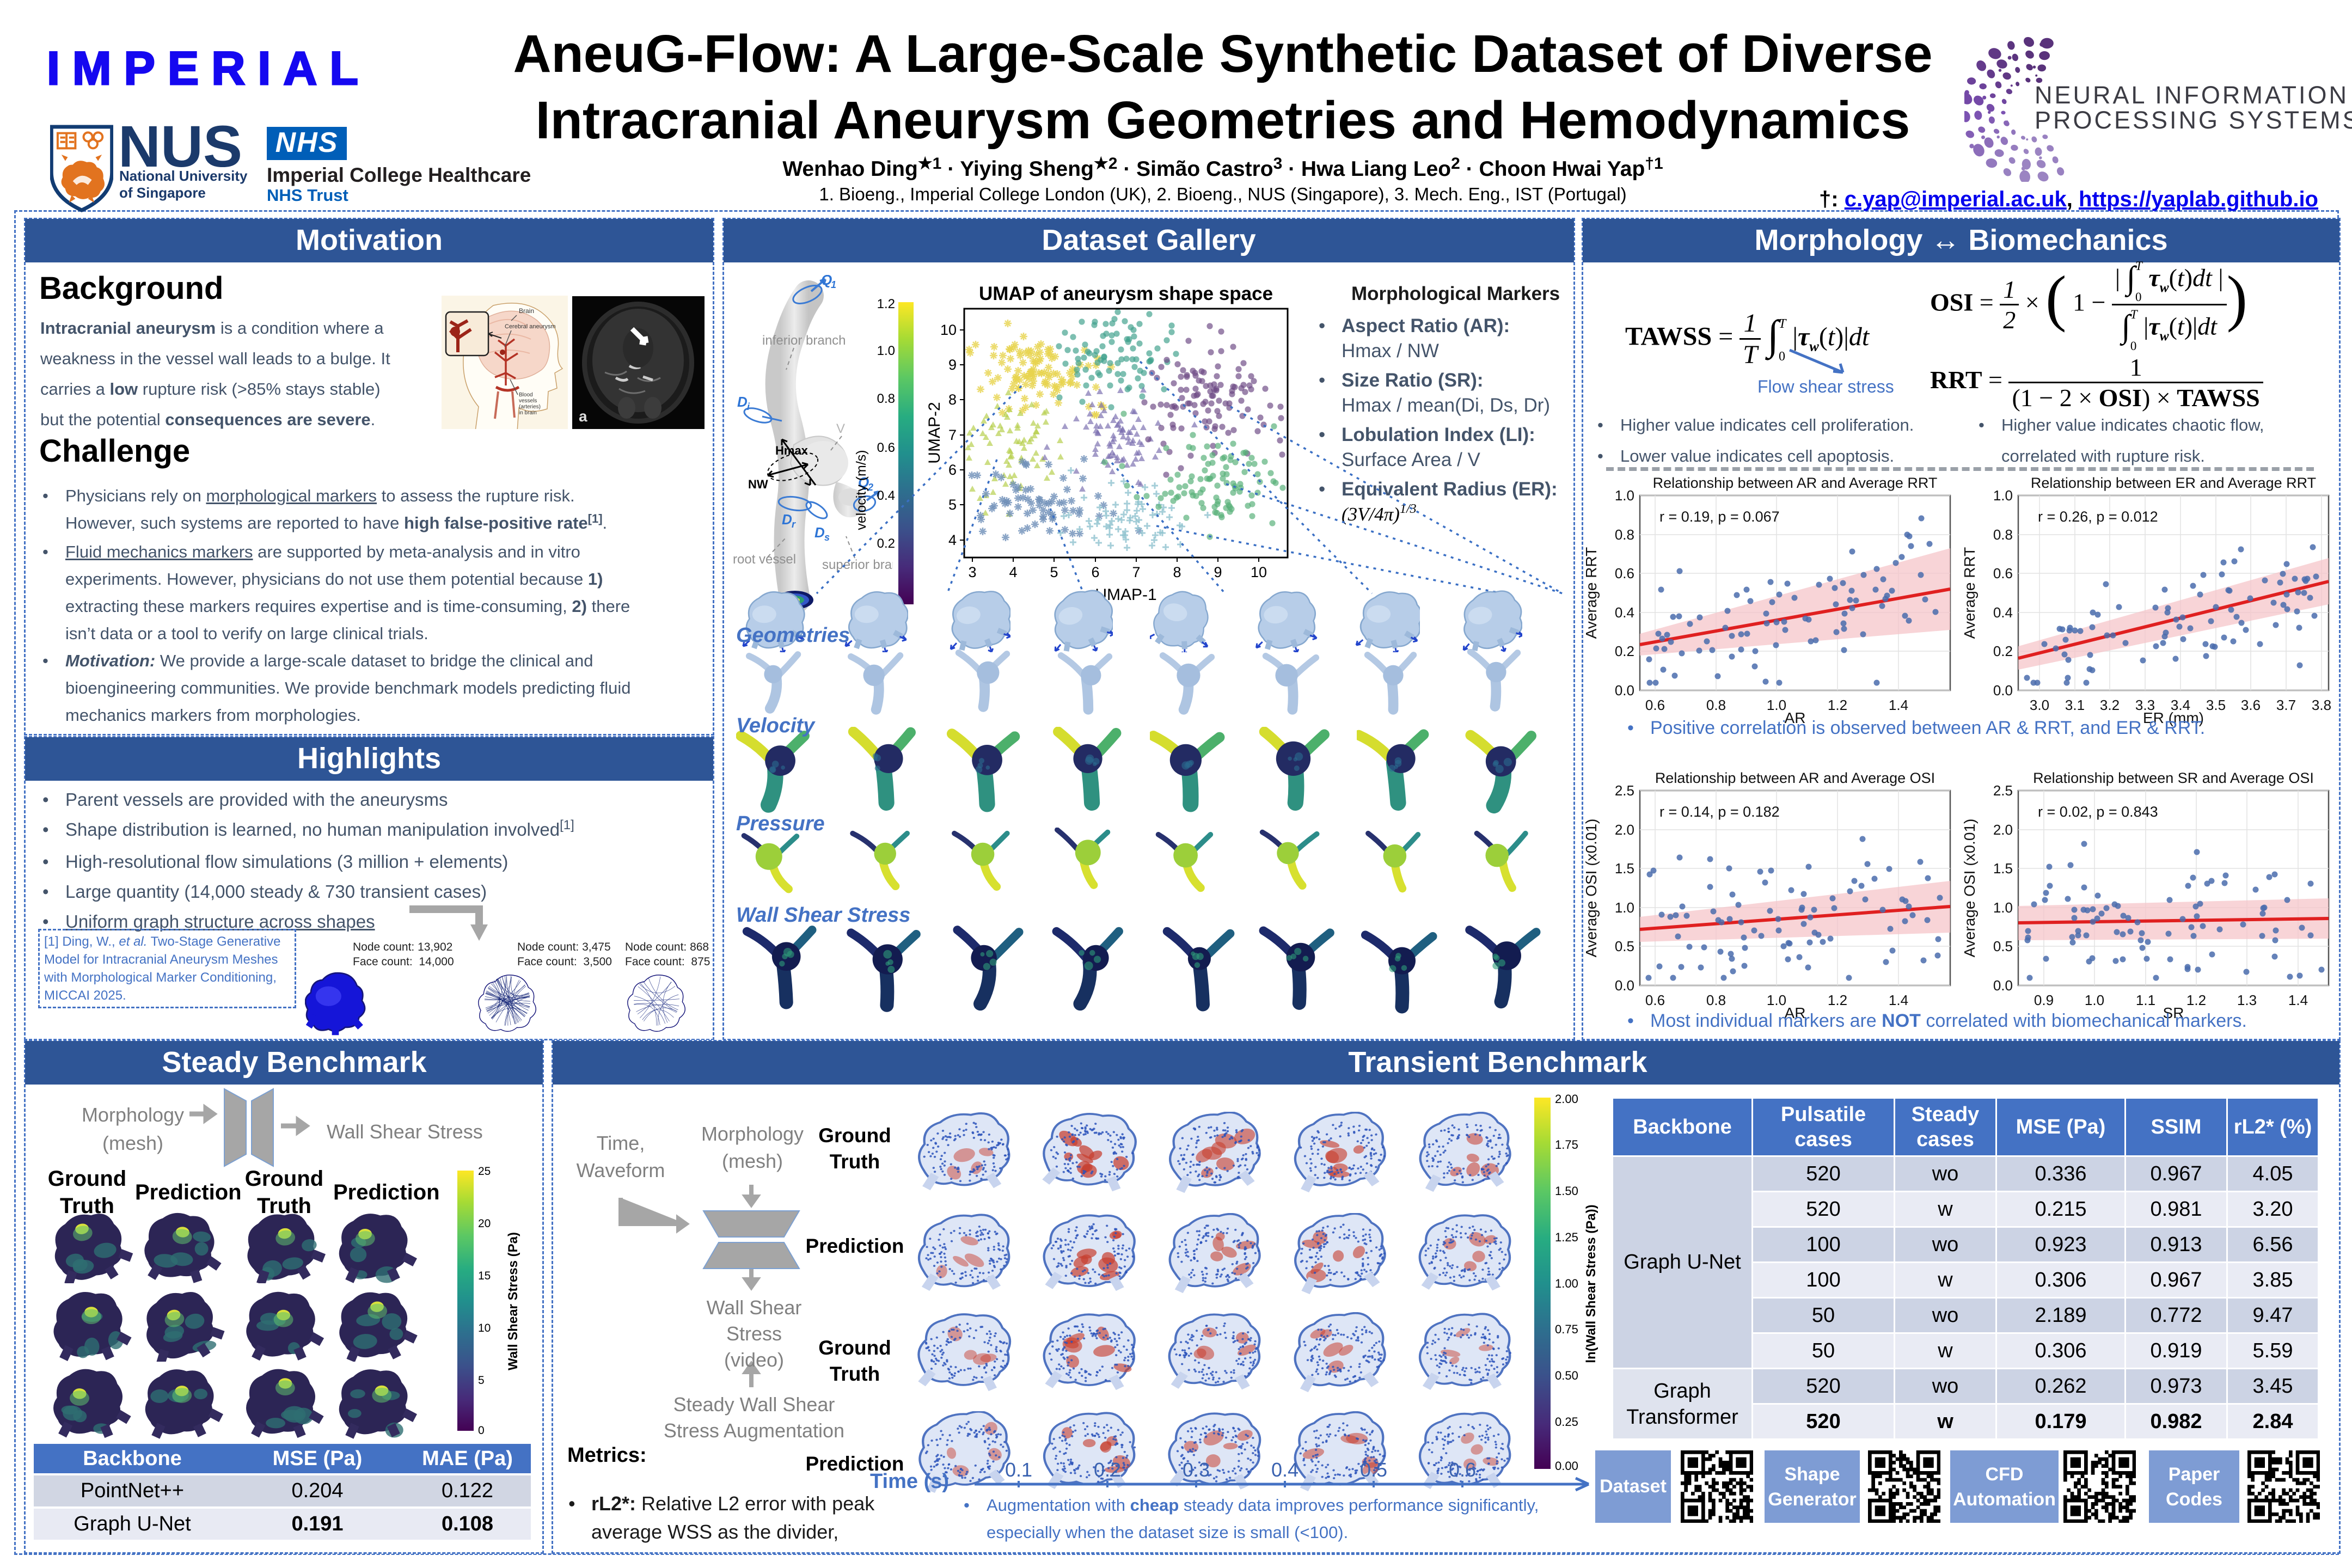  I want to click on svg-text: 15, so click(484, 1276).